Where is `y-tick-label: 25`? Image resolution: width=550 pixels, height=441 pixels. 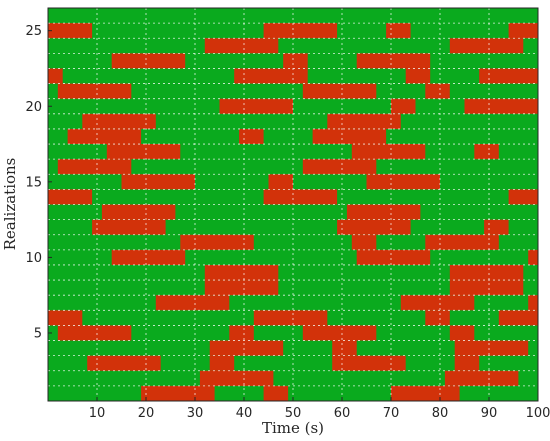 y-tick-label: 25 is located at coordinates (33, 31).